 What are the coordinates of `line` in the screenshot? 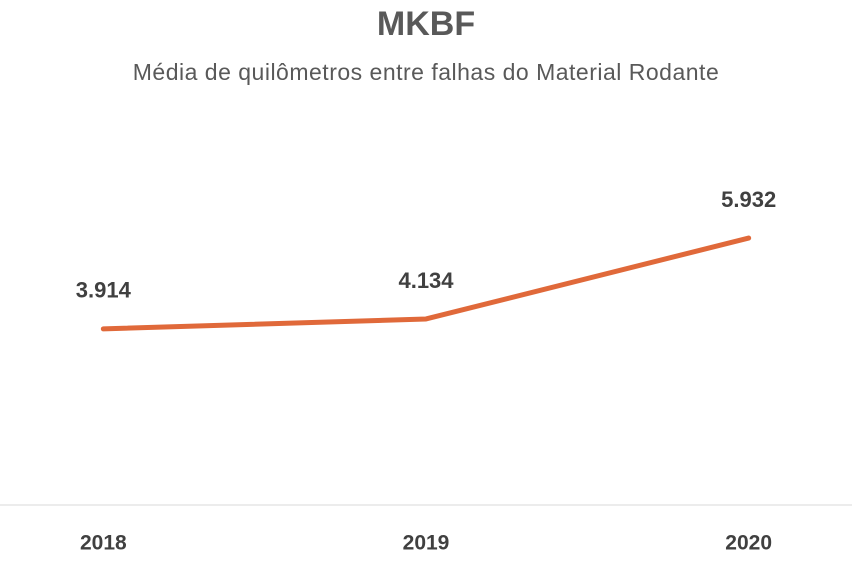 It's located at (426, 283).